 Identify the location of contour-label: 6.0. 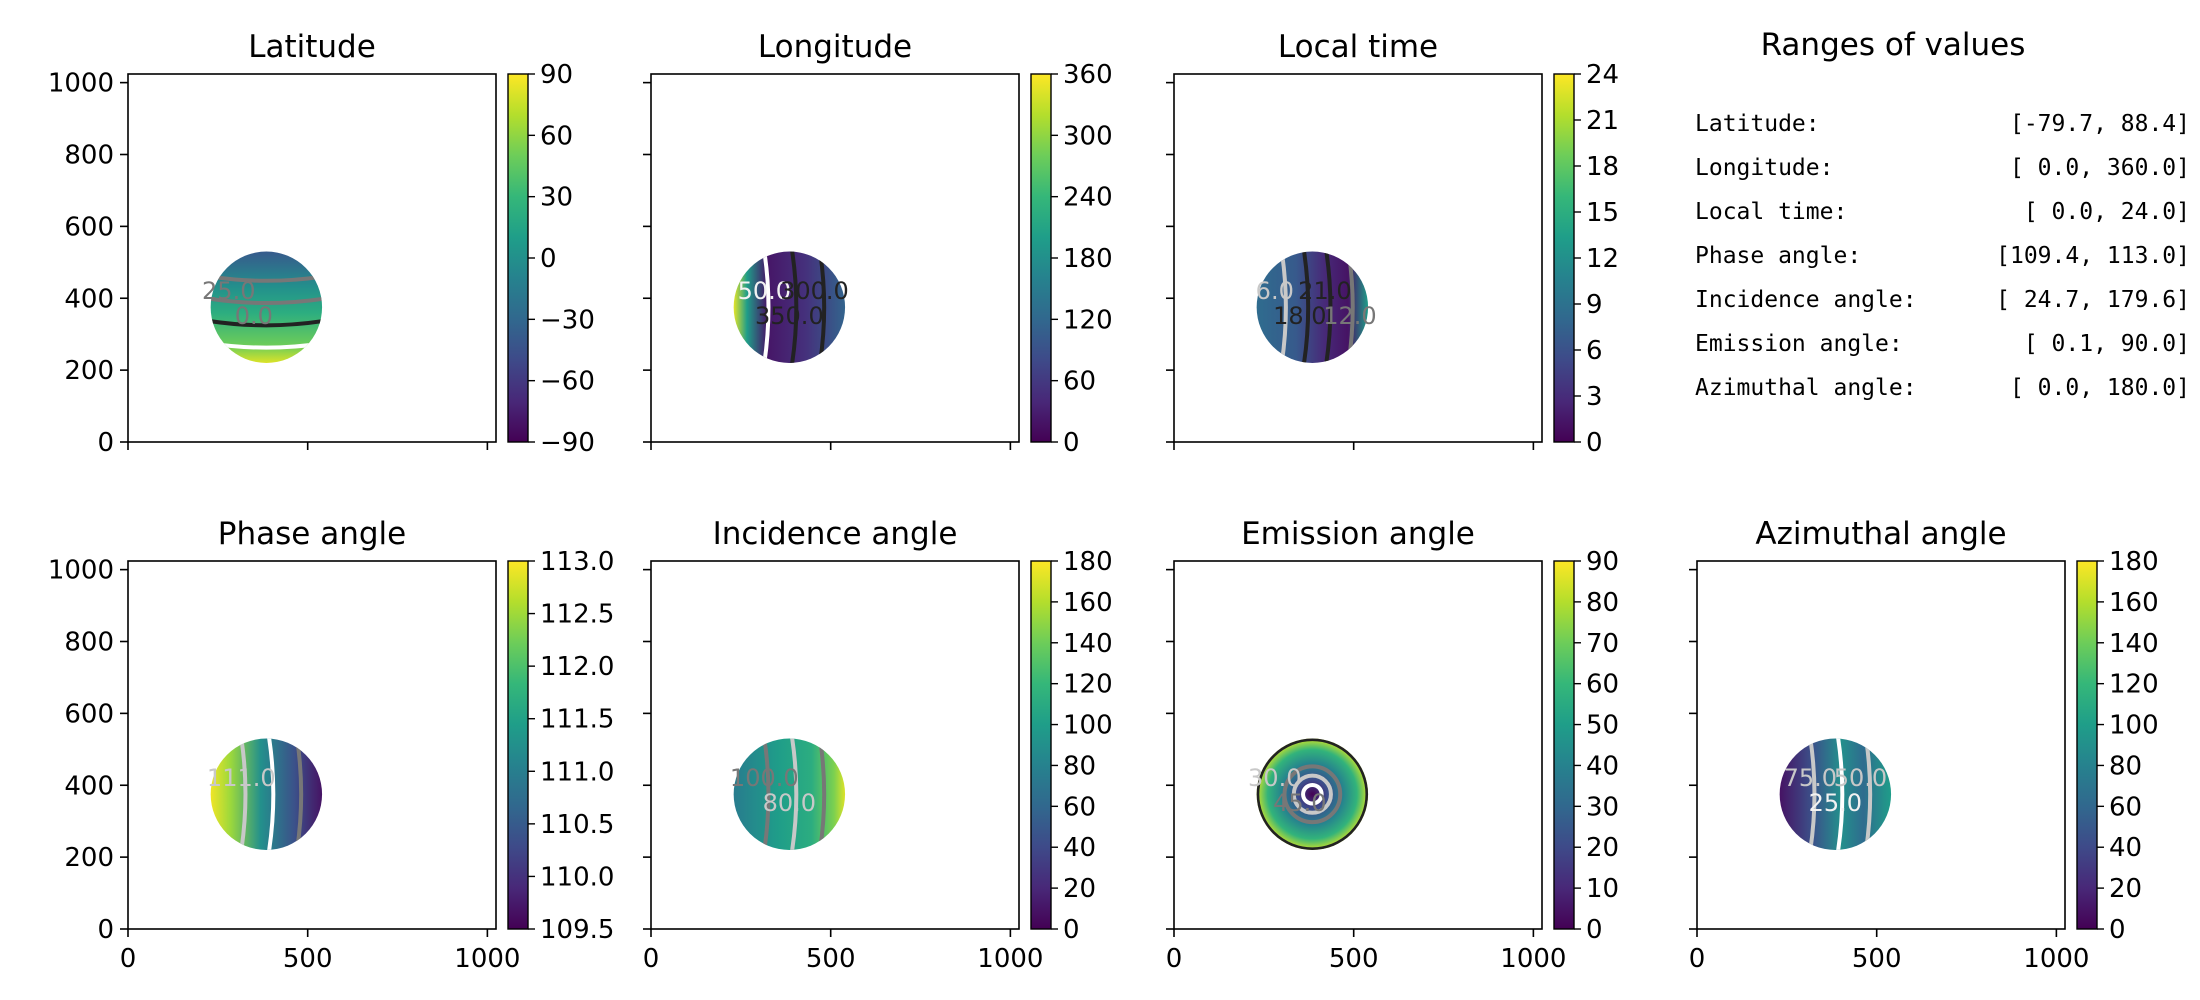
(1275, 291).